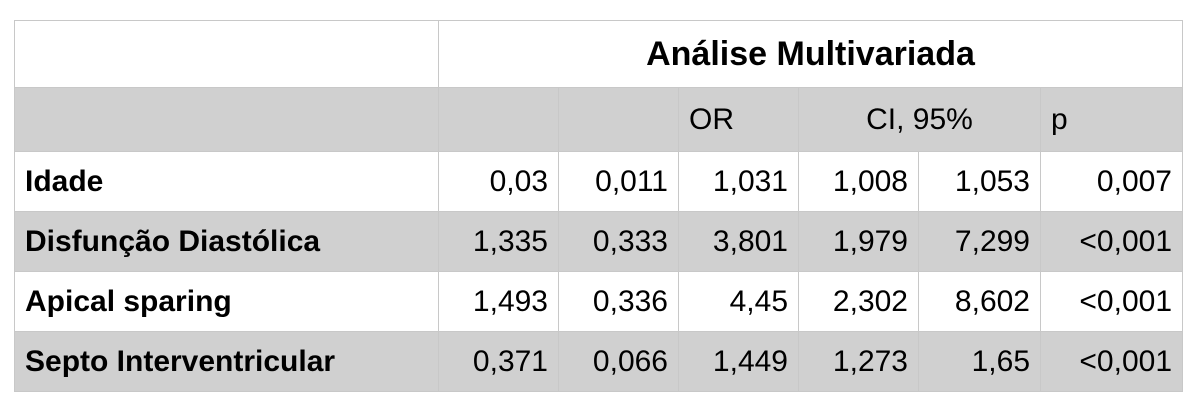  Describe the element at coordinates (979, 241) in the screenshot. I see `value-cell: 7,299` at that location.